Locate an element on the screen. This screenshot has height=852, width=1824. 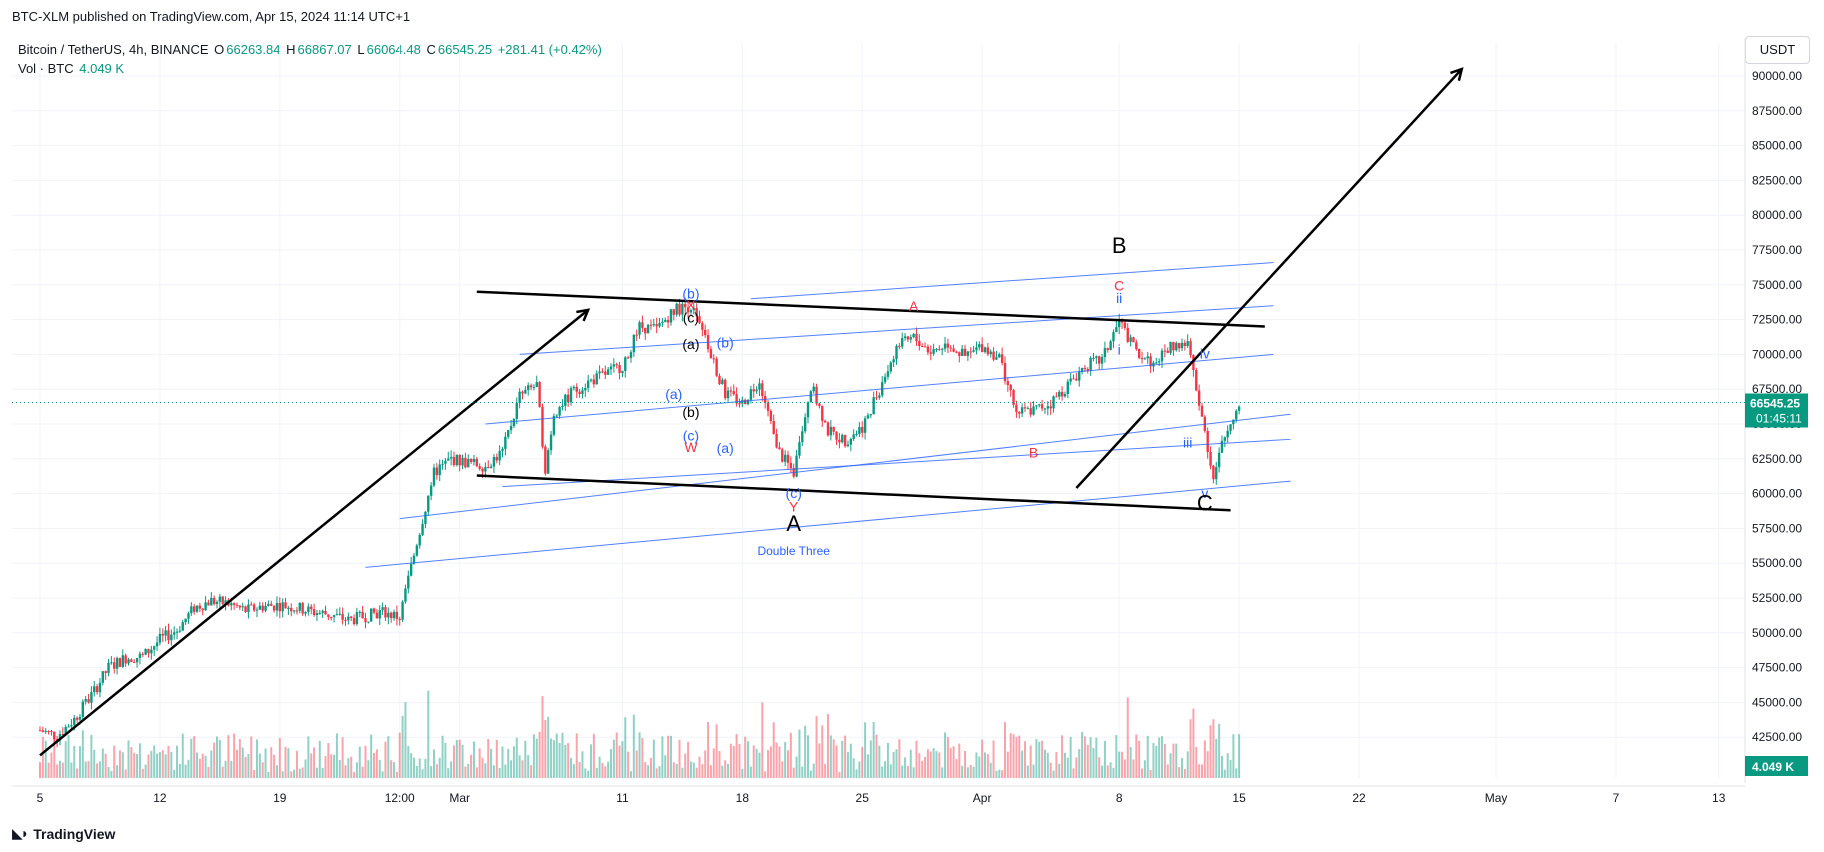
volume-label: Vol · BTC is located at coordinates (46, 68).